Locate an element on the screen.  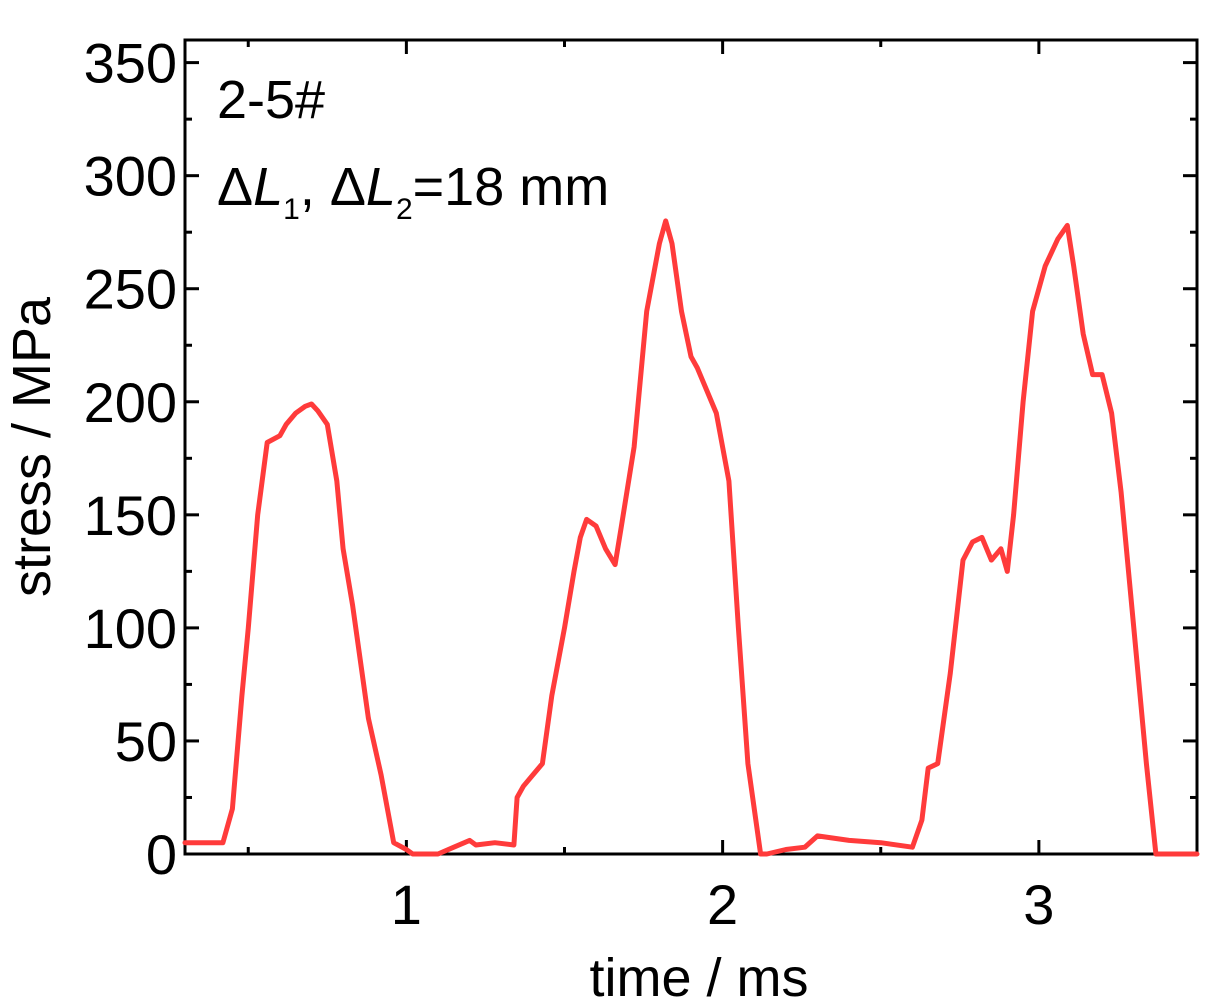
y-tick-label: 250 is located at coordinates (130, 289).